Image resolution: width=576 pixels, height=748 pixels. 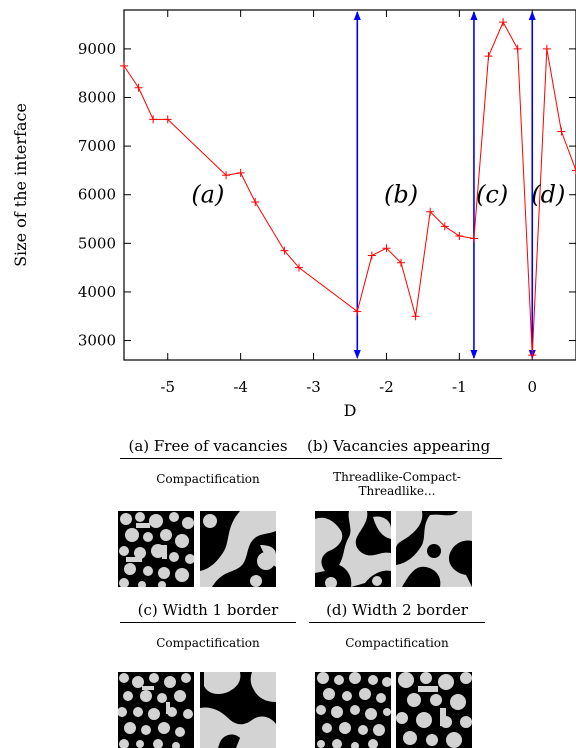 What do you see at coordinates (207, 195) in the screenshot?
I see `region-label: (a)` at bounding box center [207, 195].